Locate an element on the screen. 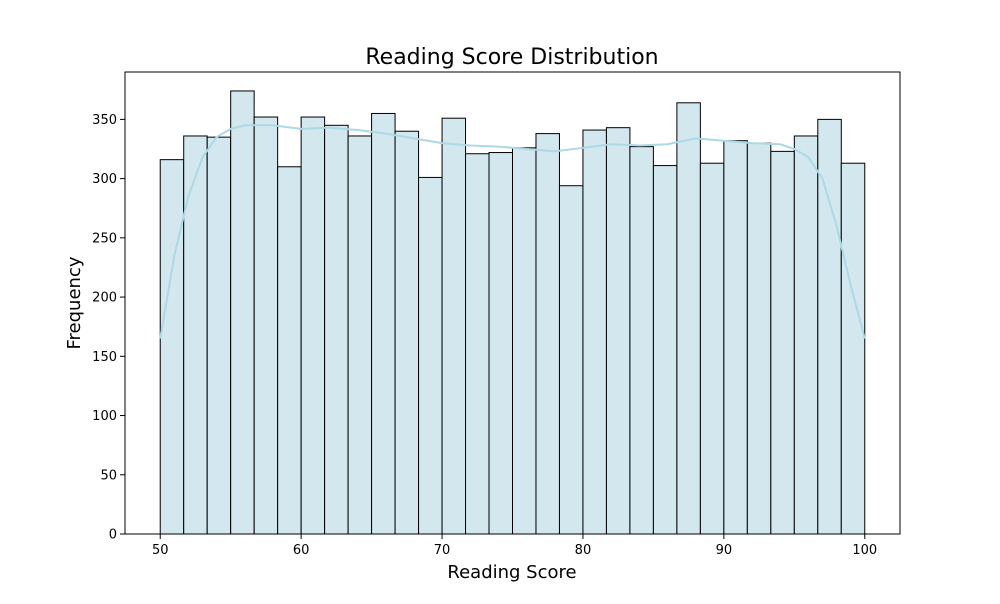  x-tick-label: 100 is located at coordinates (864, 550).